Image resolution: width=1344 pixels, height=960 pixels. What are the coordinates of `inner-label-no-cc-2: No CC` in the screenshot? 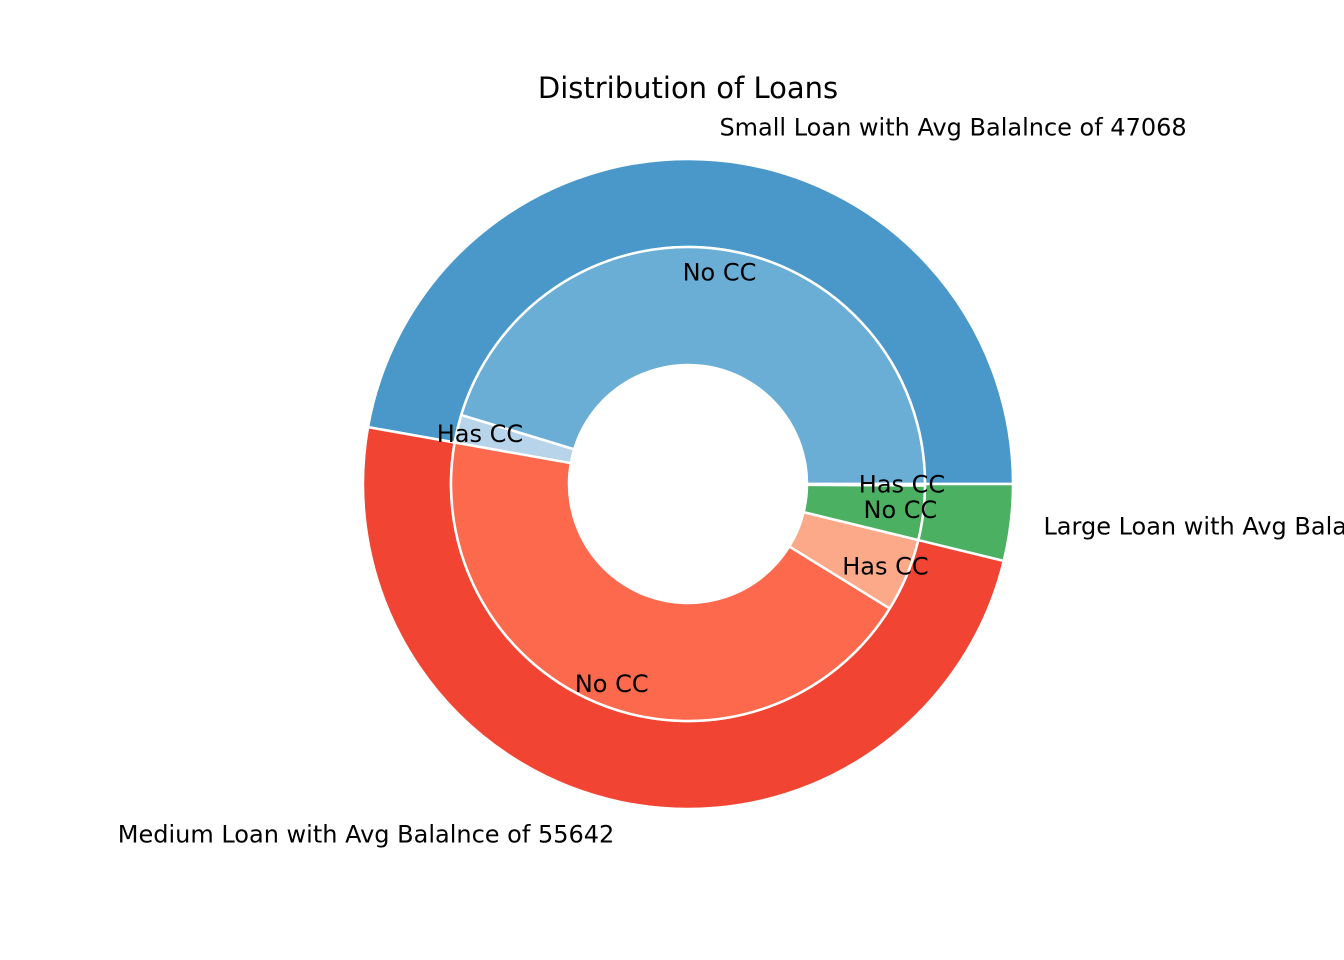 It's located at (612, 684).